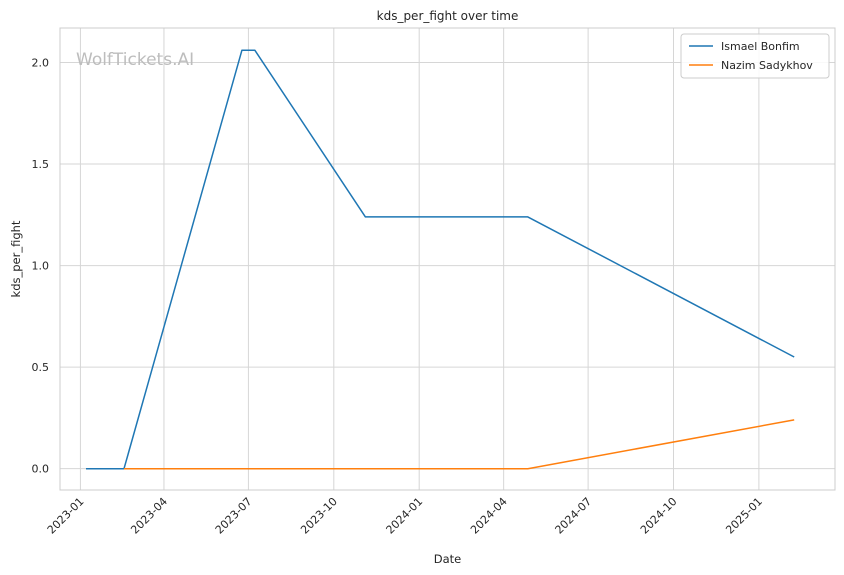 The width and height of the screenshot is (844, 575). I want to click on chart-title: kds_per_fight over time, so click(448, 16).